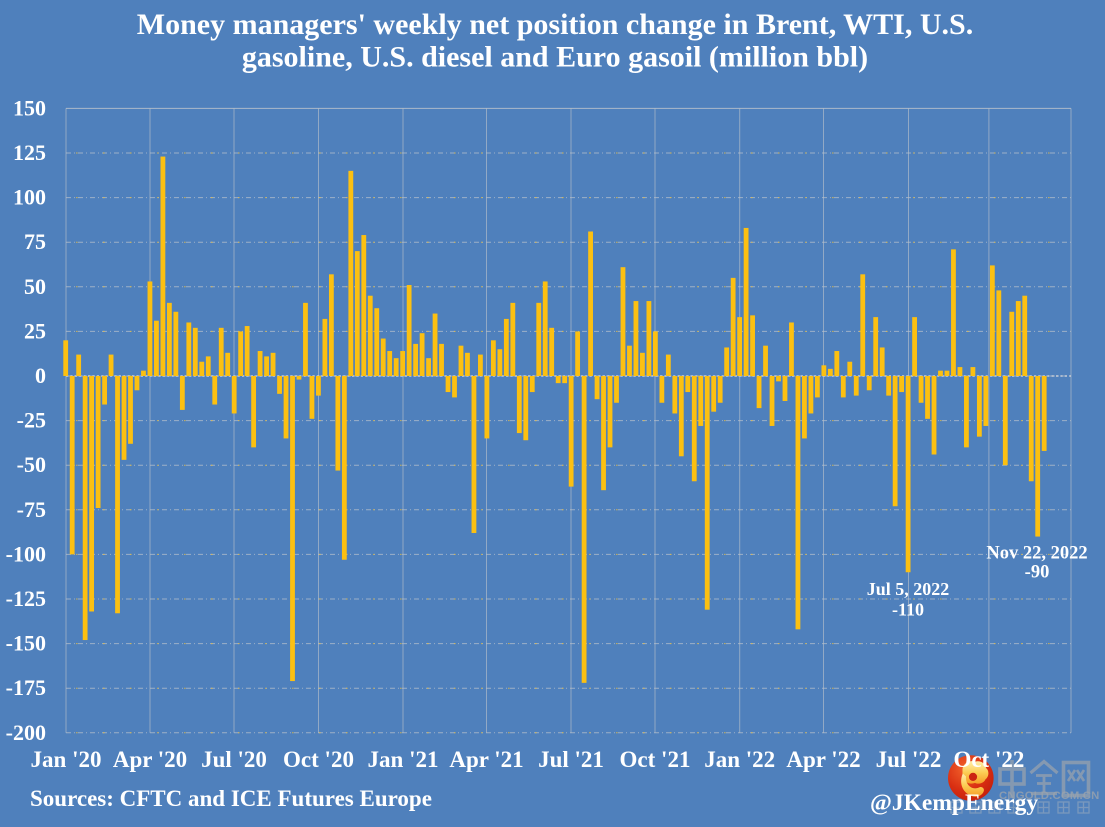 The height and width of the screenshot is (827, 1105). I want to click on svg-text: -125, so click(26, 598).